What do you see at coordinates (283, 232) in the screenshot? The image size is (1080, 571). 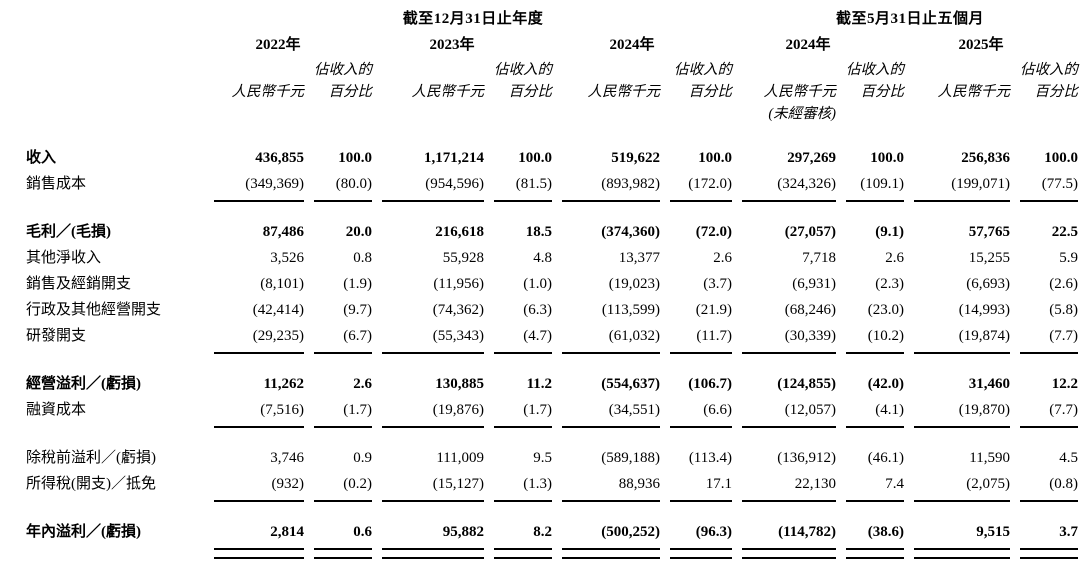 I see `value-cell: 87,486` at bounding box center [283, 232].